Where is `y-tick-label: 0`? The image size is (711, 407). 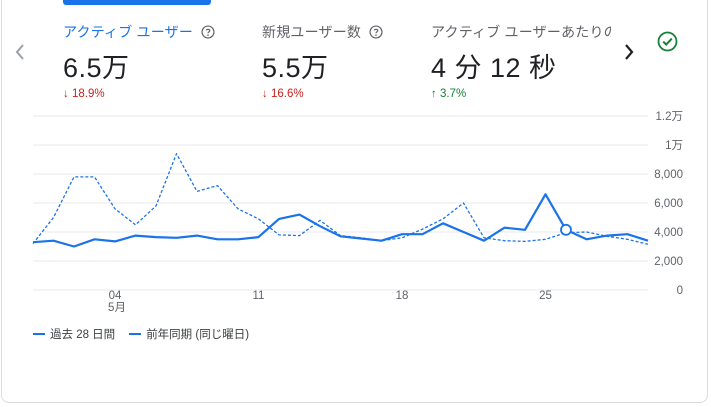 y-tick-label: 0 is located at coordinates (680, 291).